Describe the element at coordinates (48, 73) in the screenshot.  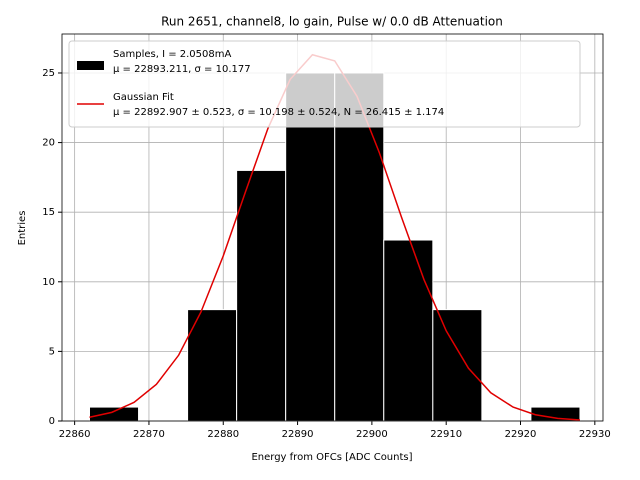
I see `y-tick-label: 25` at that location.